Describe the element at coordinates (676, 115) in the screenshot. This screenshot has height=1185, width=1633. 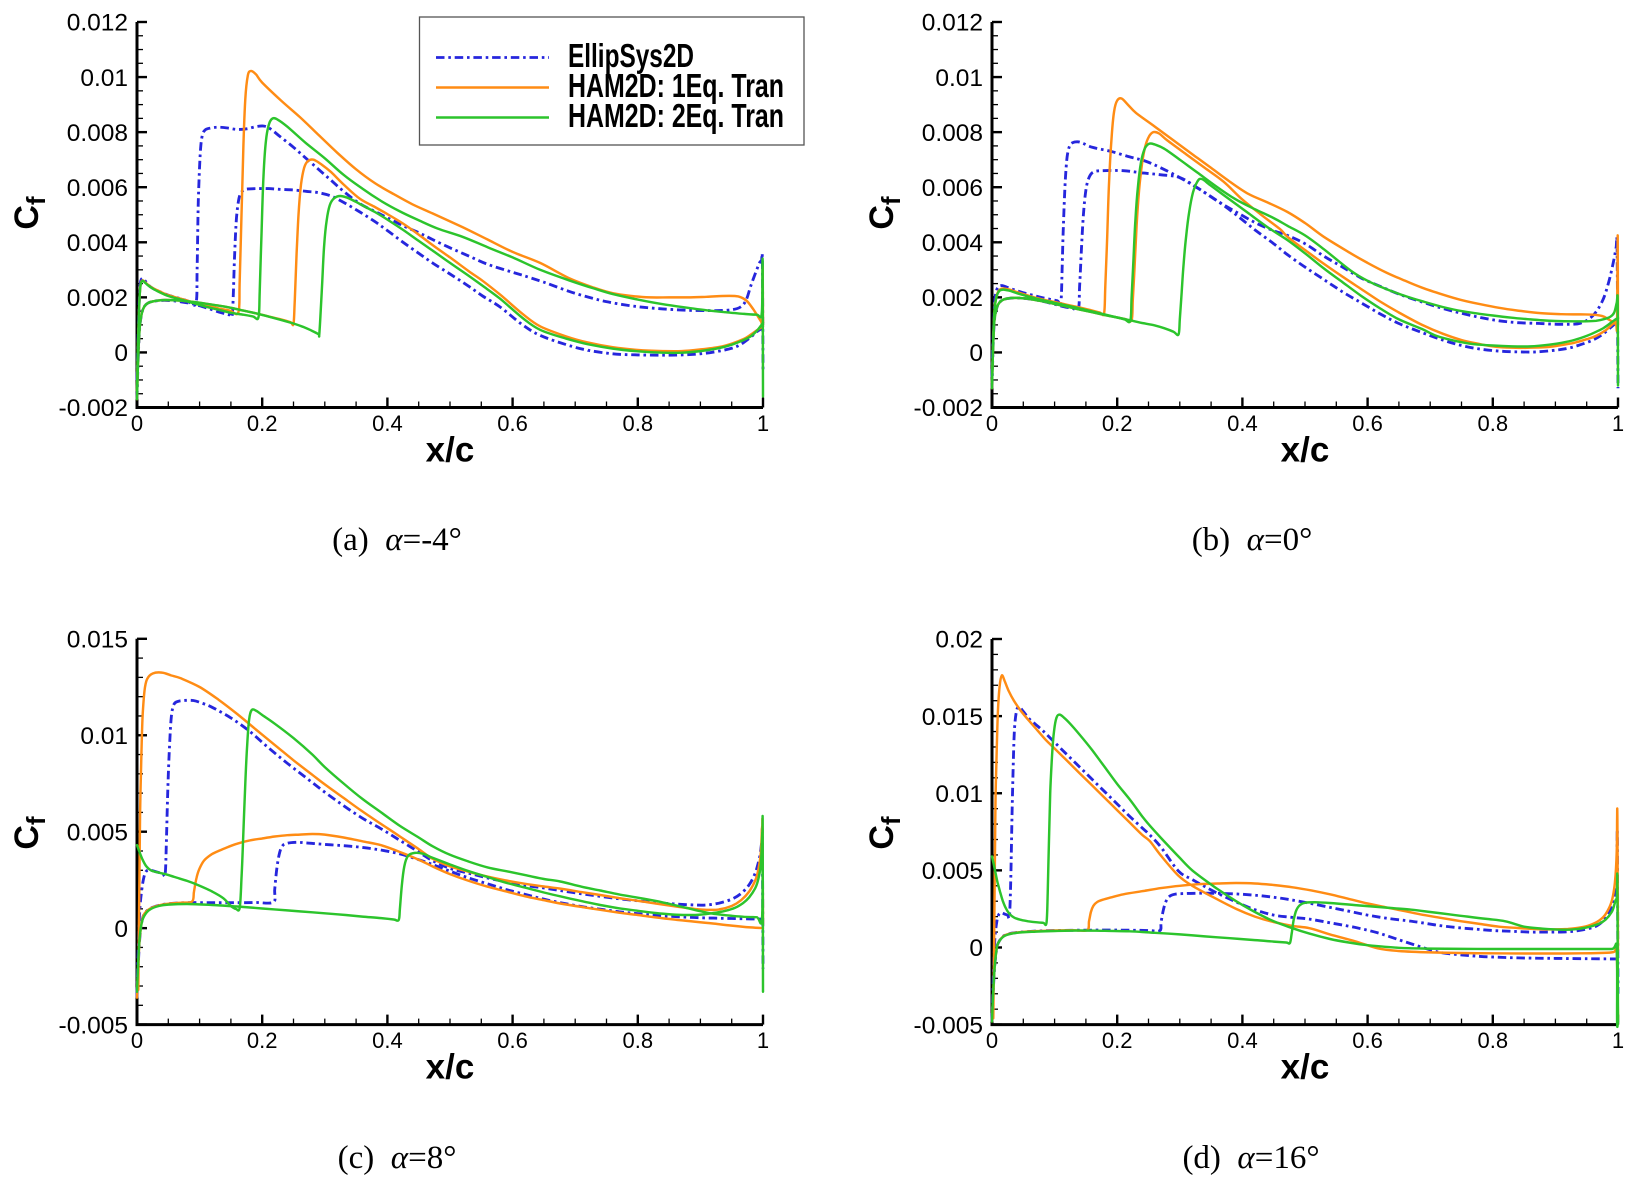
I see `svg-text: HAM2D: 2Eq. Tran` at that location.